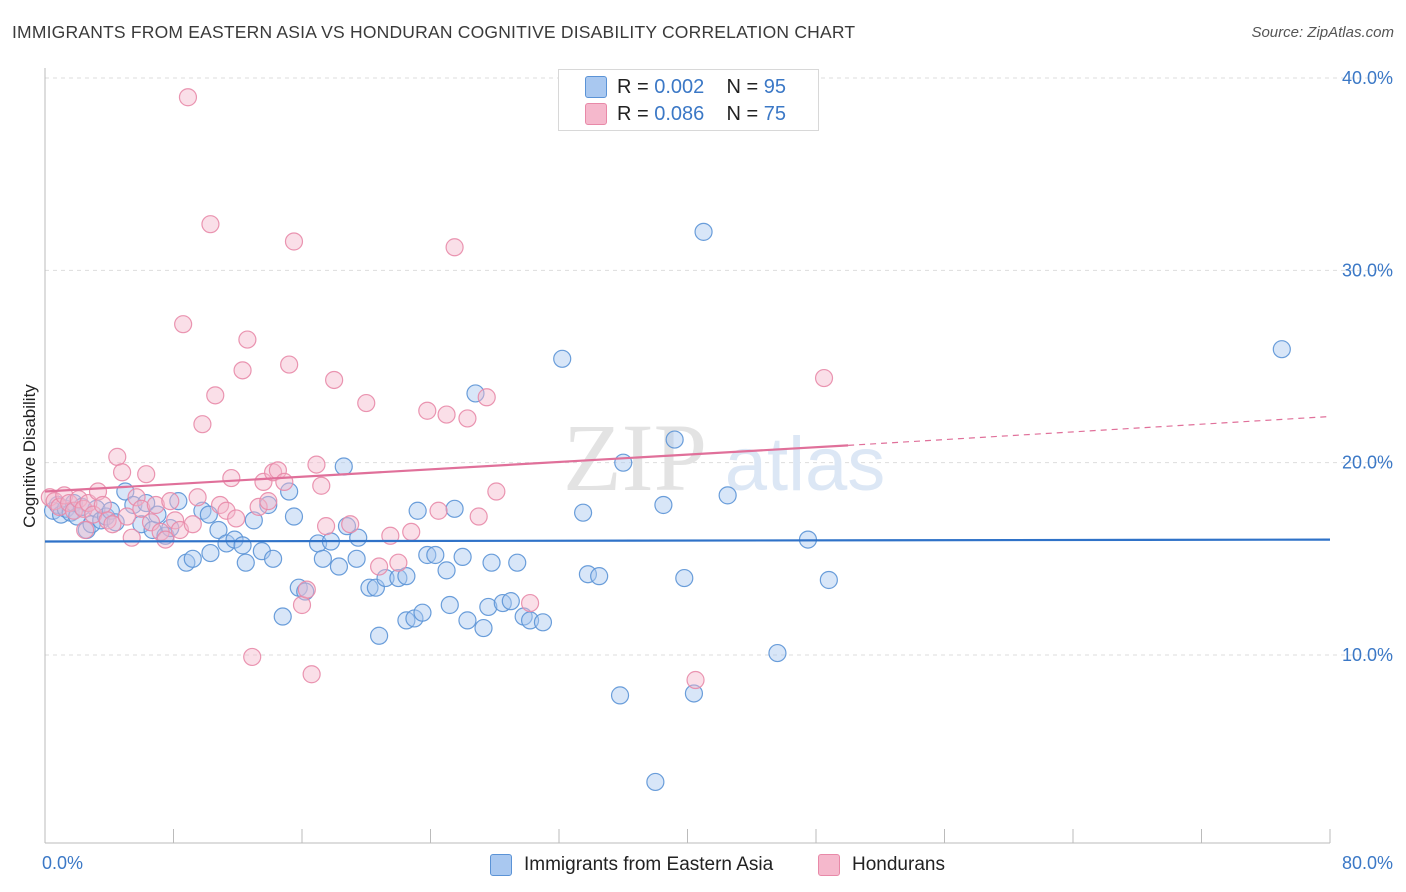 The image size is (1406, 892). I want to click on y-tick-label: 40.0%, so click(1367, 78).